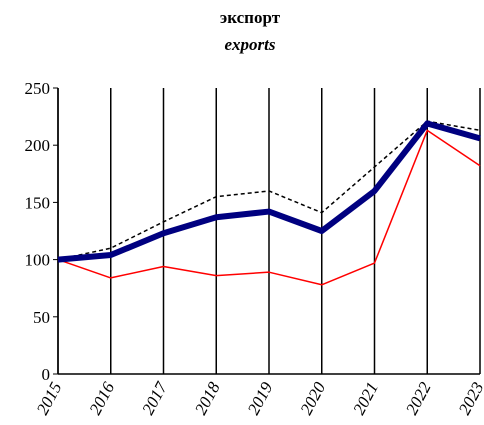 The width and height of the screenshot is (484, 425). I want to click on y-tick-label: 150, so click(38, 202).